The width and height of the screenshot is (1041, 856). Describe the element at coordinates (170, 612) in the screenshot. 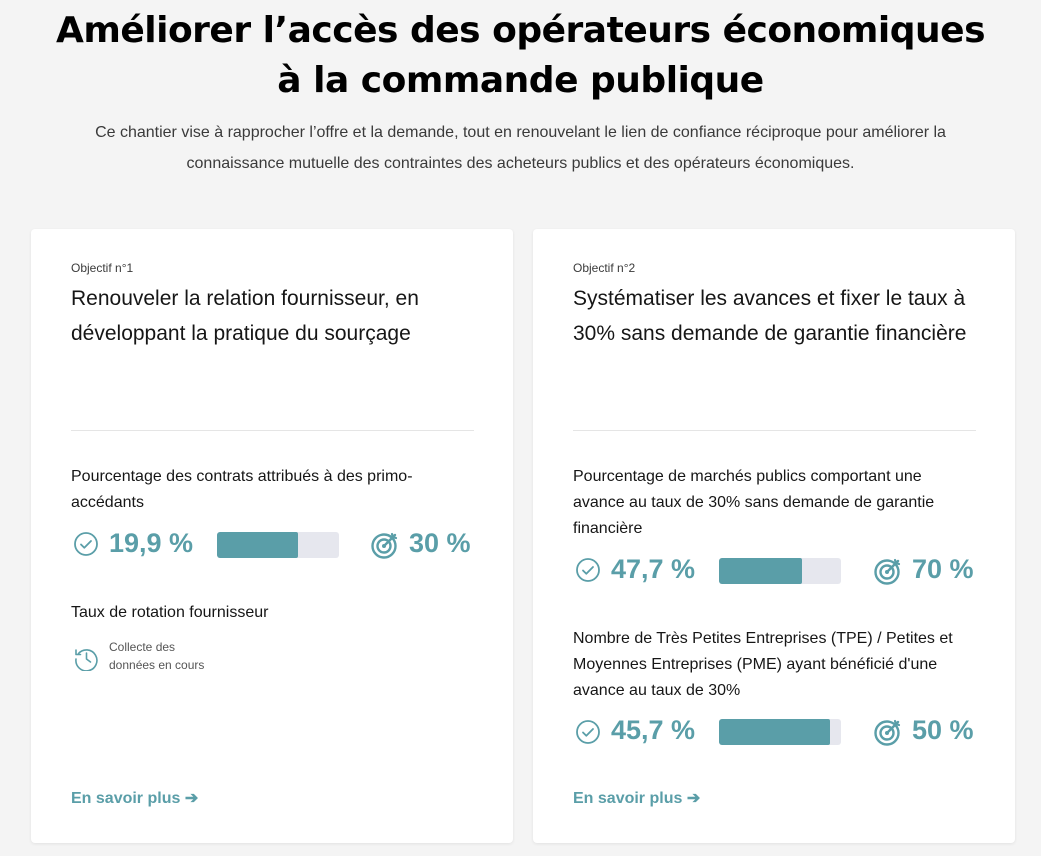

I see `indicator-label: Taux de rotation fournisseur` at that location.